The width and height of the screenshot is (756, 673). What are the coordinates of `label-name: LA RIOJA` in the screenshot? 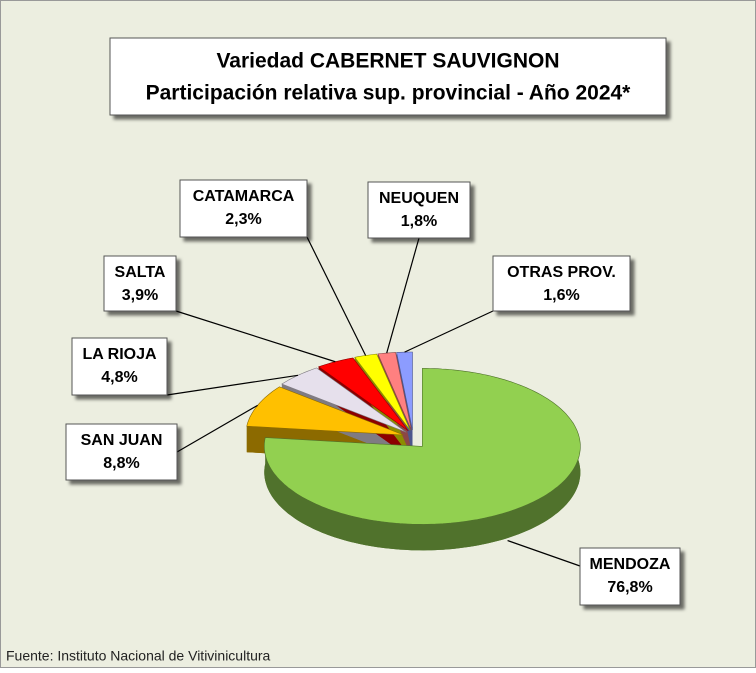 It's located at (119, 354).